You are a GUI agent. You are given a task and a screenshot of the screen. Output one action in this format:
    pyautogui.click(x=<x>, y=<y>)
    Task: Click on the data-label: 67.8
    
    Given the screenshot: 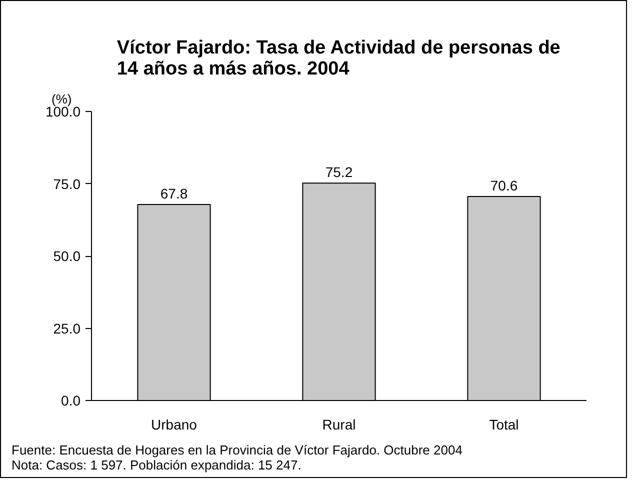 What is the action you would take?
    pyautogui.click(x=174, y=194)
    